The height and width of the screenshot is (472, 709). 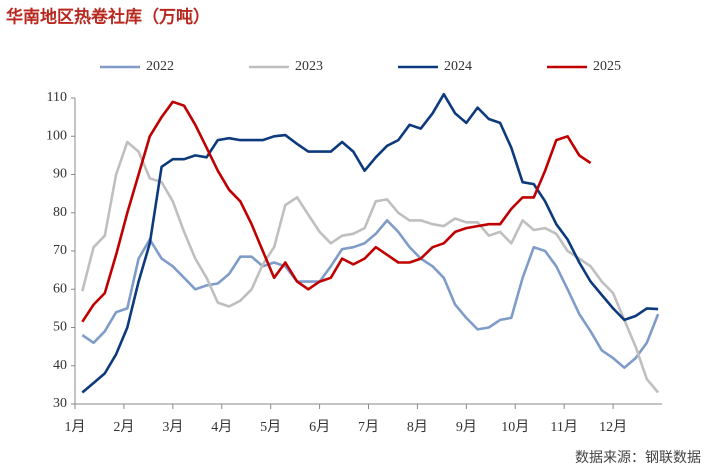 What do you see at coordinates (417, 427) in the screenshot?
I see `x-tick-label: 8月` at bounding box center [417, 427].